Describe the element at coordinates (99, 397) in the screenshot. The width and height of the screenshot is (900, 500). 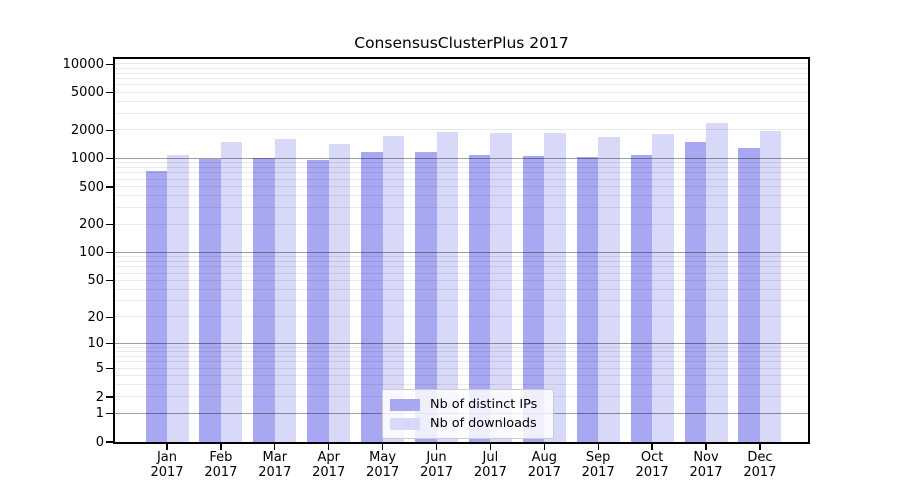
I see `y-tick-label: 2` at that location.